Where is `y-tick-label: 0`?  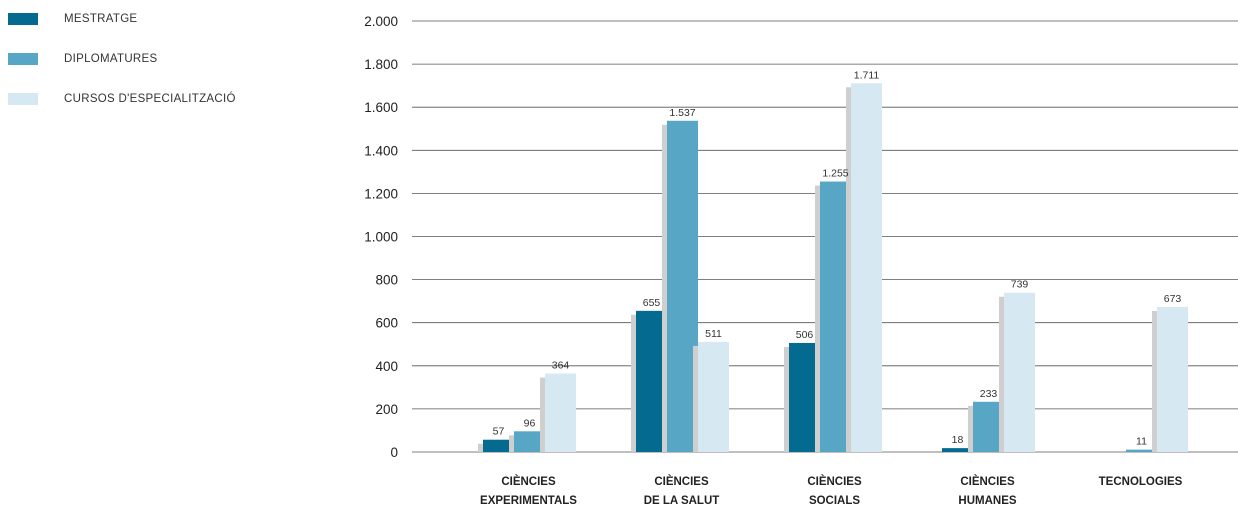 y-tick-label: 0 is located at coordinates (394, 452).